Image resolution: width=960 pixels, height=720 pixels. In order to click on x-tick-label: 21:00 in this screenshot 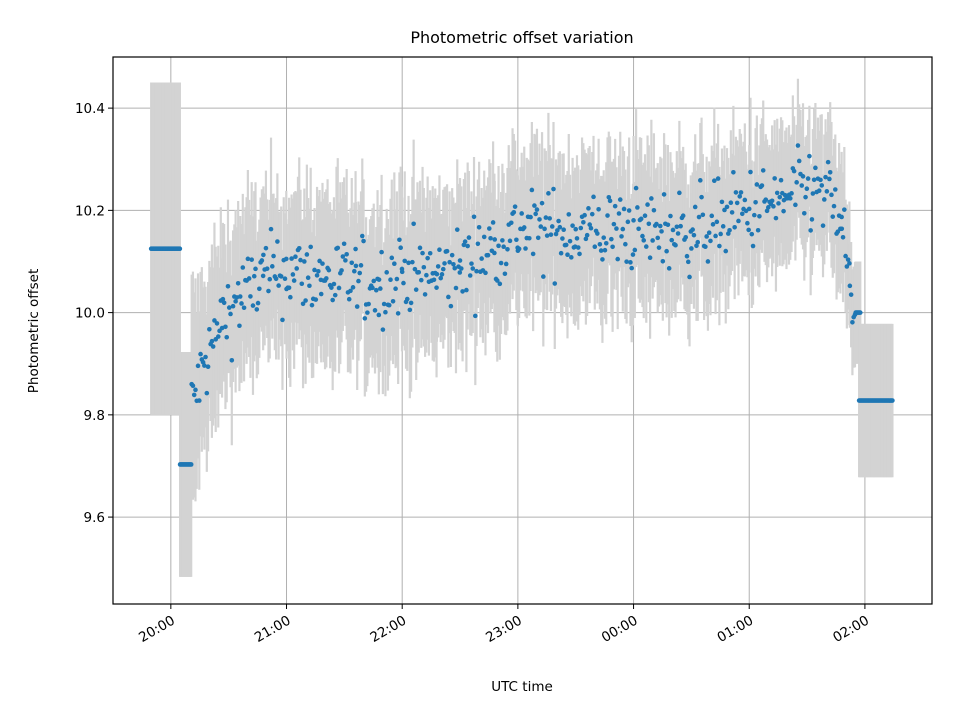, I will do `click(273, 629)`.